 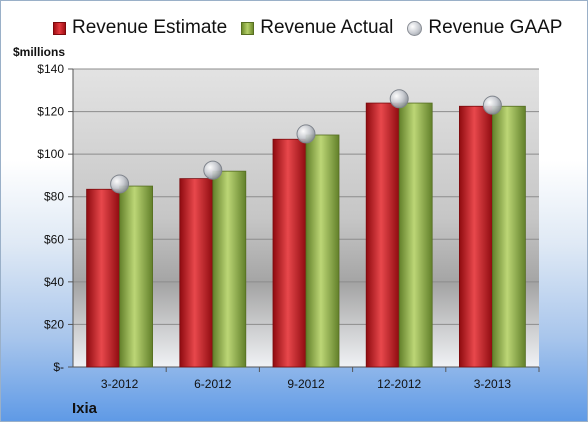 What do you see at coordinates (327, 27) in the screenshot?
I see `legend-label-actual: Revenue Actual` at bounding box center [327, 27].